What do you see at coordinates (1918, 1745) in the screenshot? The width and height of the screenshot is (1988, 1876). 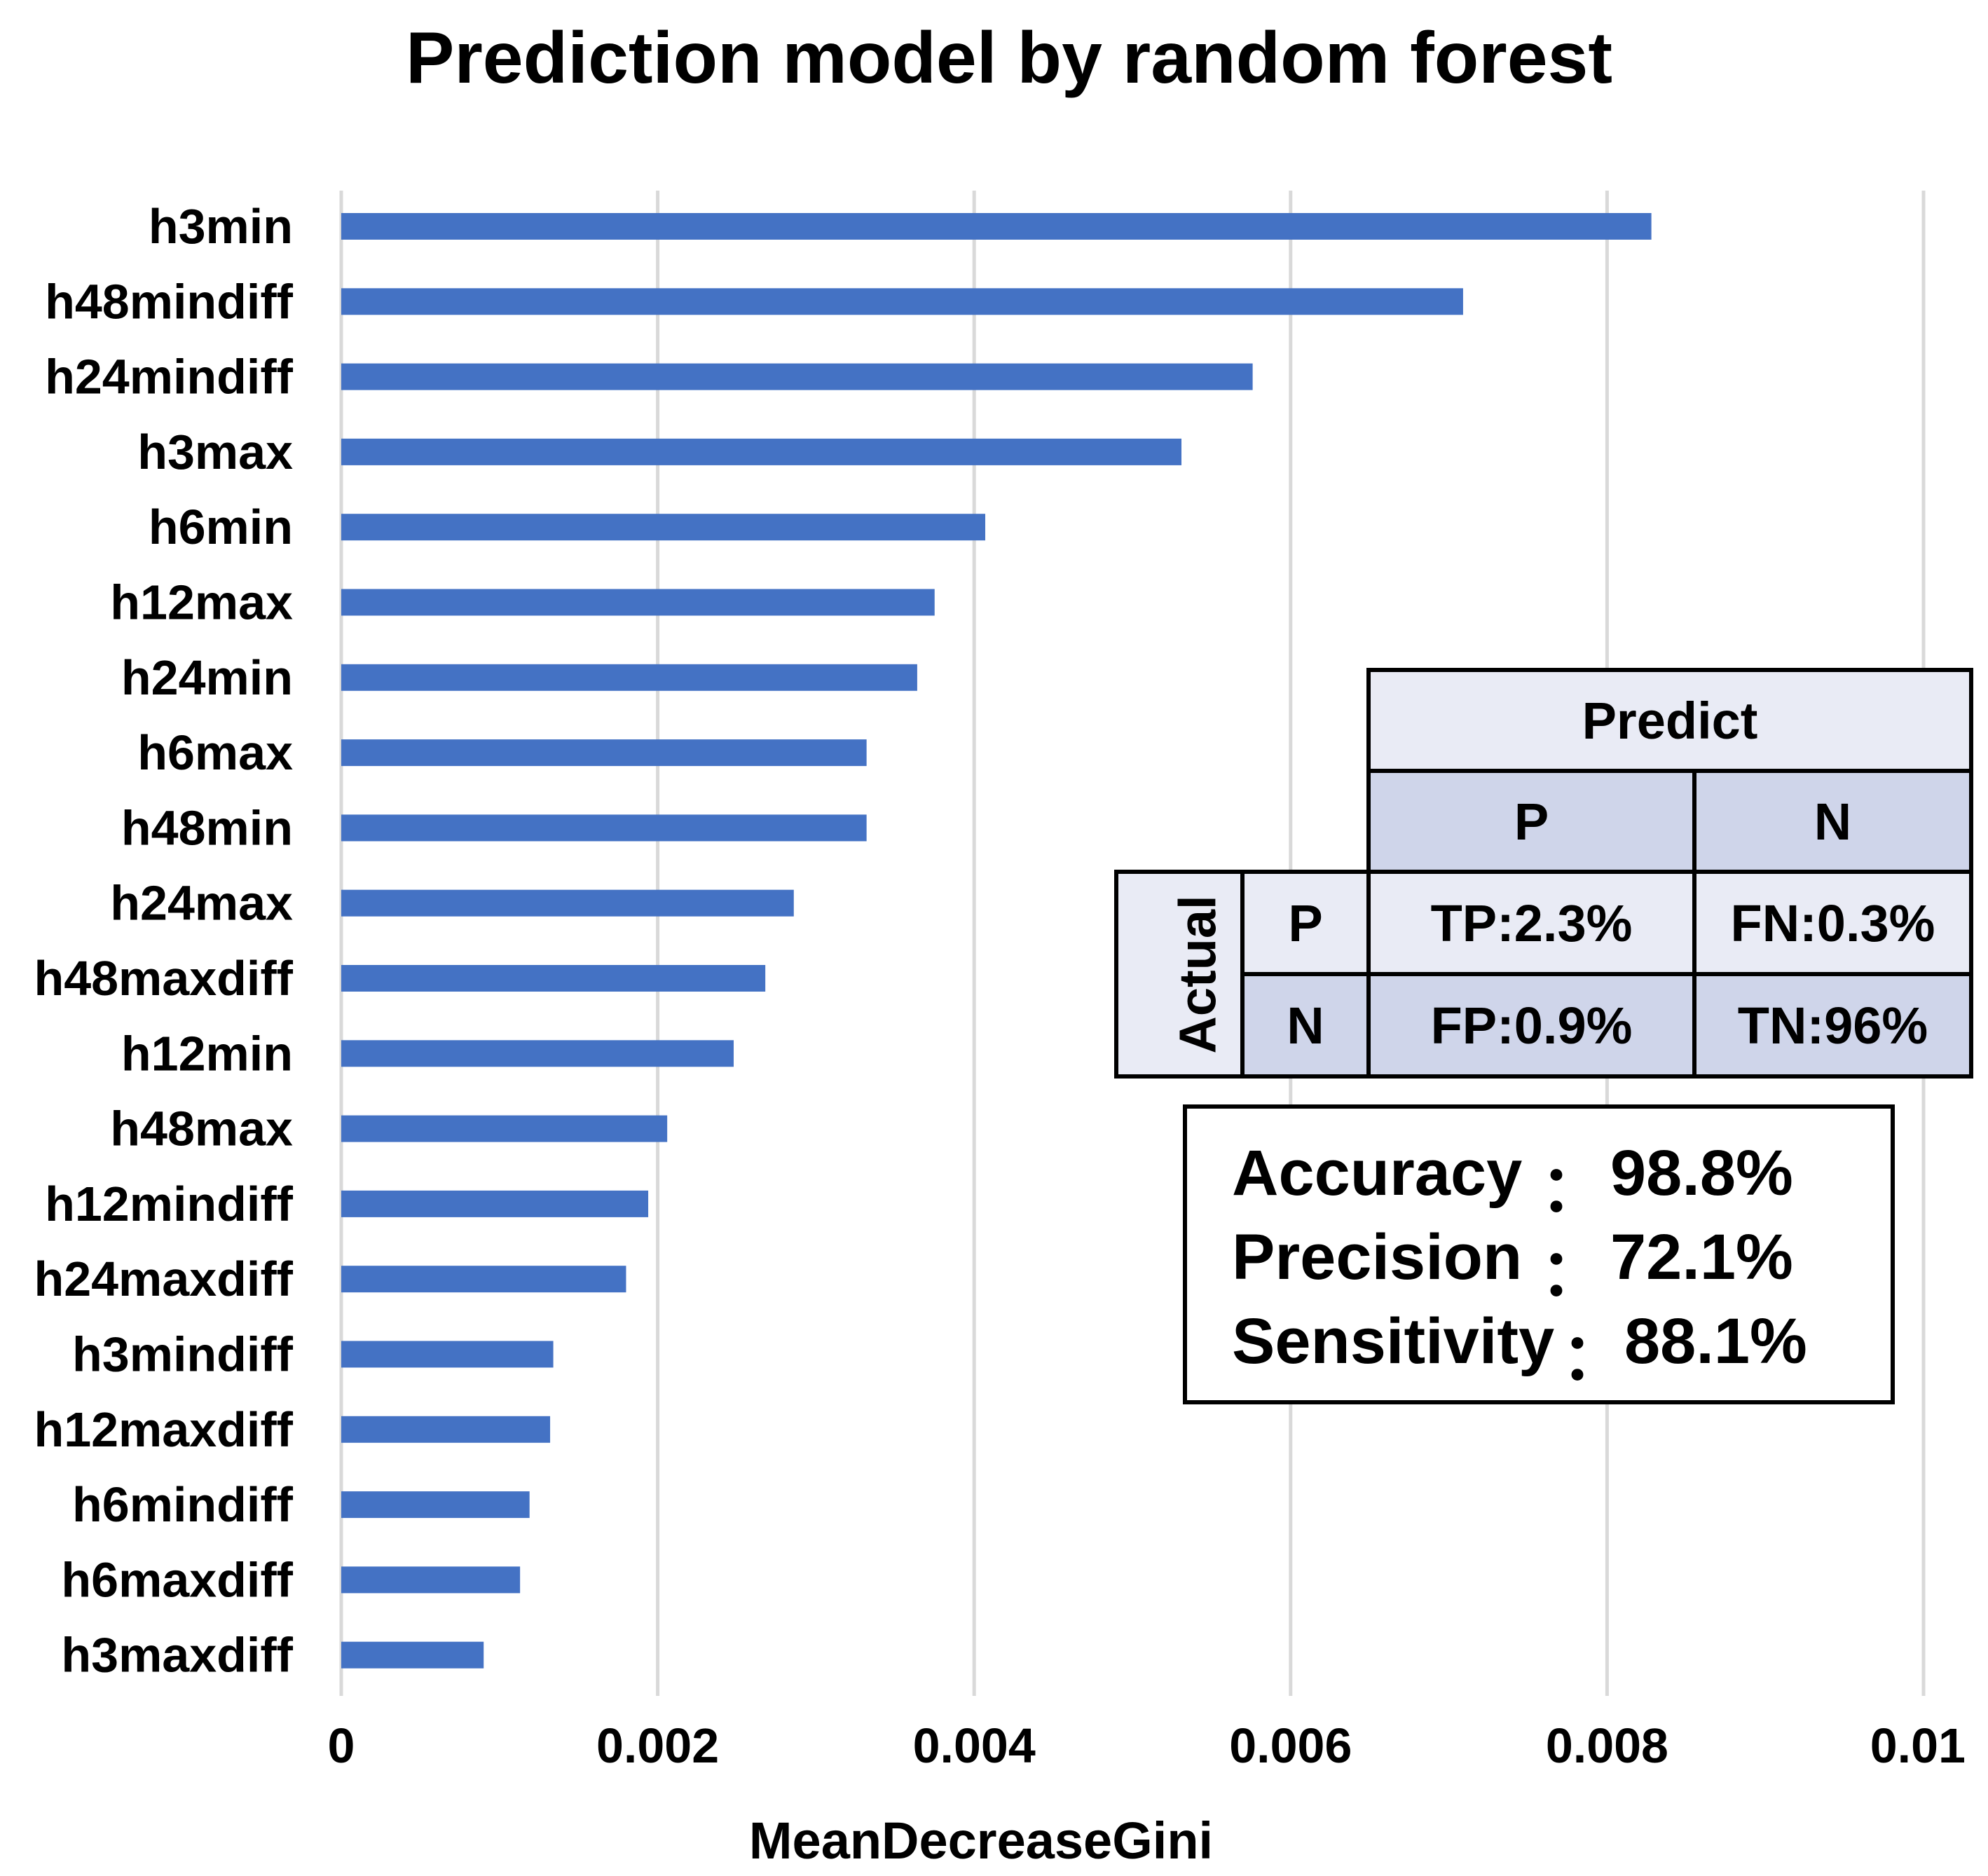 I see `x-tick-label: 0.01` at bounding box center [1918, 1745].